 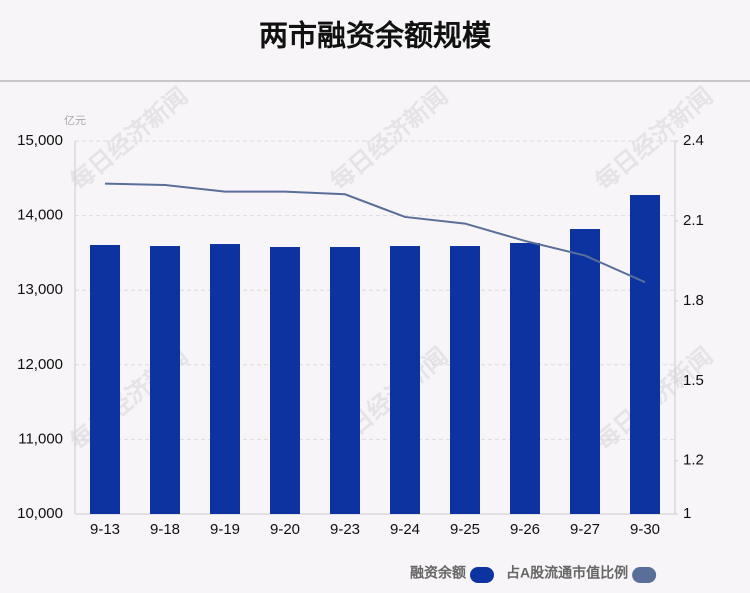 What do you see at coordinates (693, 220) in the screenshot?
I see `y2-tick-label: 2.1` at bounding box center [693, 220].